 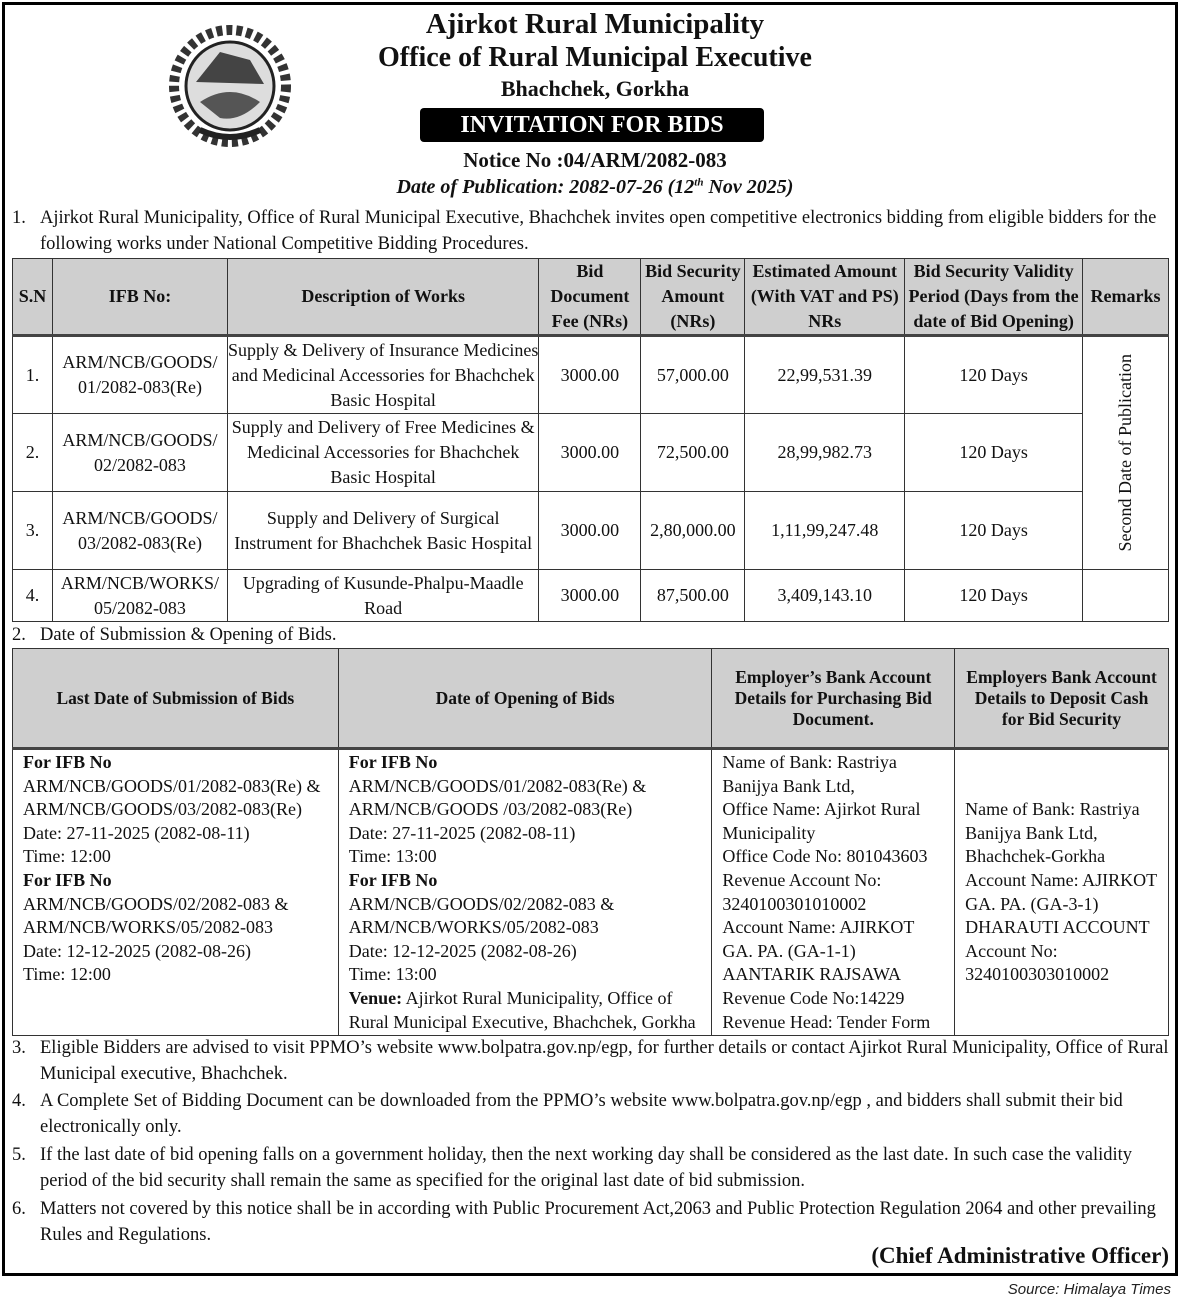 I want to click on column-header: Date of Opening of Bids, so click(x=525, y=699).